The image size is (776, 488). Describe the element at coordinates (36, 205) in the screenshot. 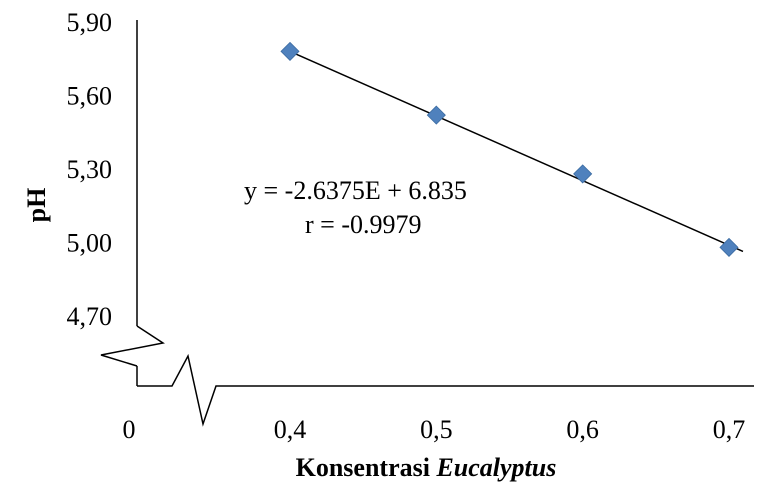

I see `y-axis-title: pH` at that location.